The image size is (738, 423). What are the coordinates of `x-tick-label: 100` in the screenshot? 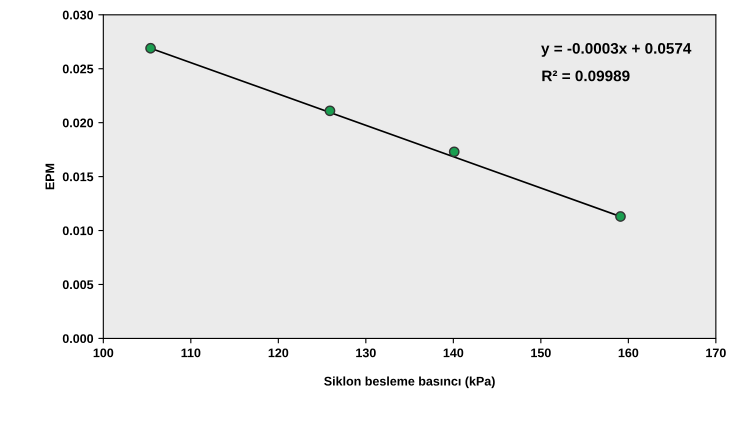 It's located at (104, 353).